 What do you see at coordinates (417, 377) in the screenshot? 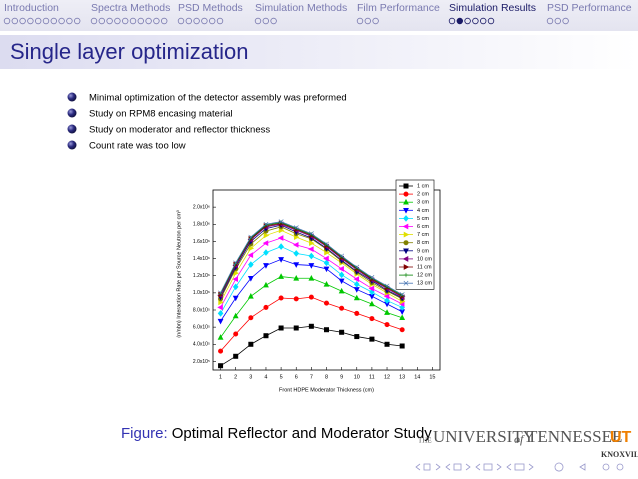
I see `x-tick-label: 14` at bounding box center [417, 377].